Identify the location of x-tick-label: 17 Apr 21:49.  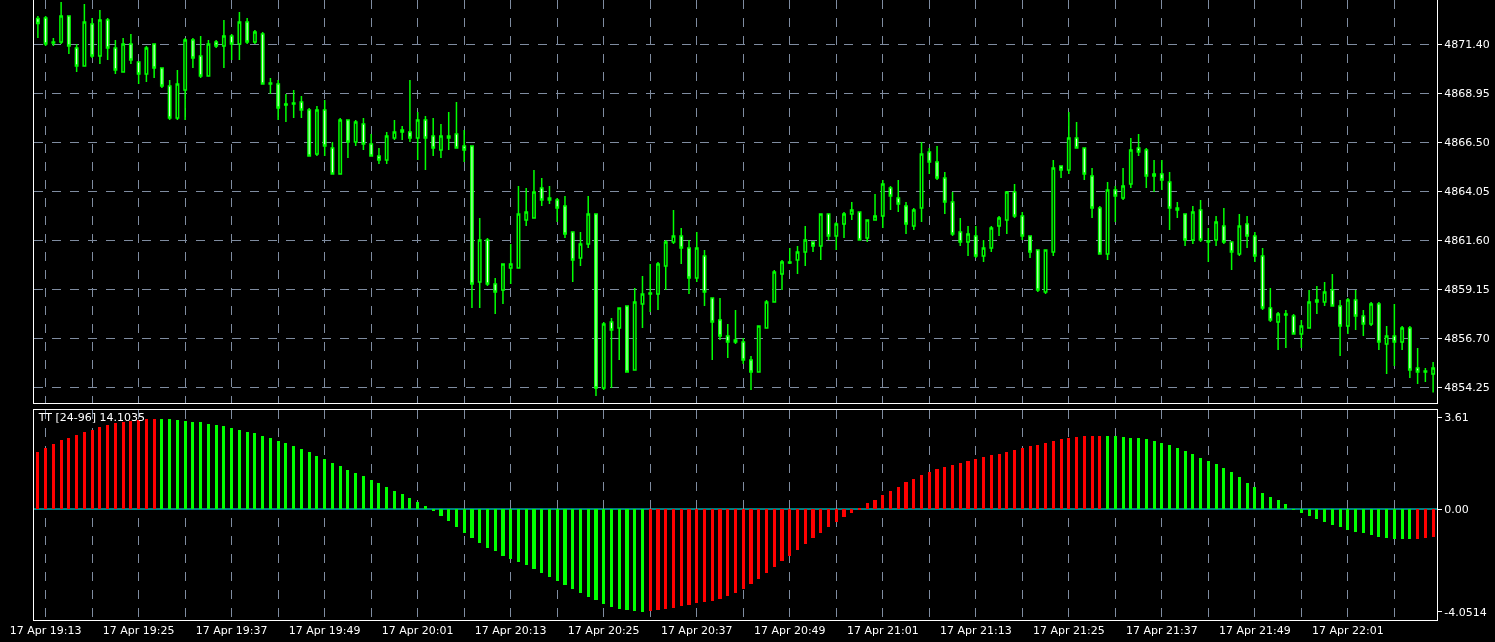
(1254, 631).